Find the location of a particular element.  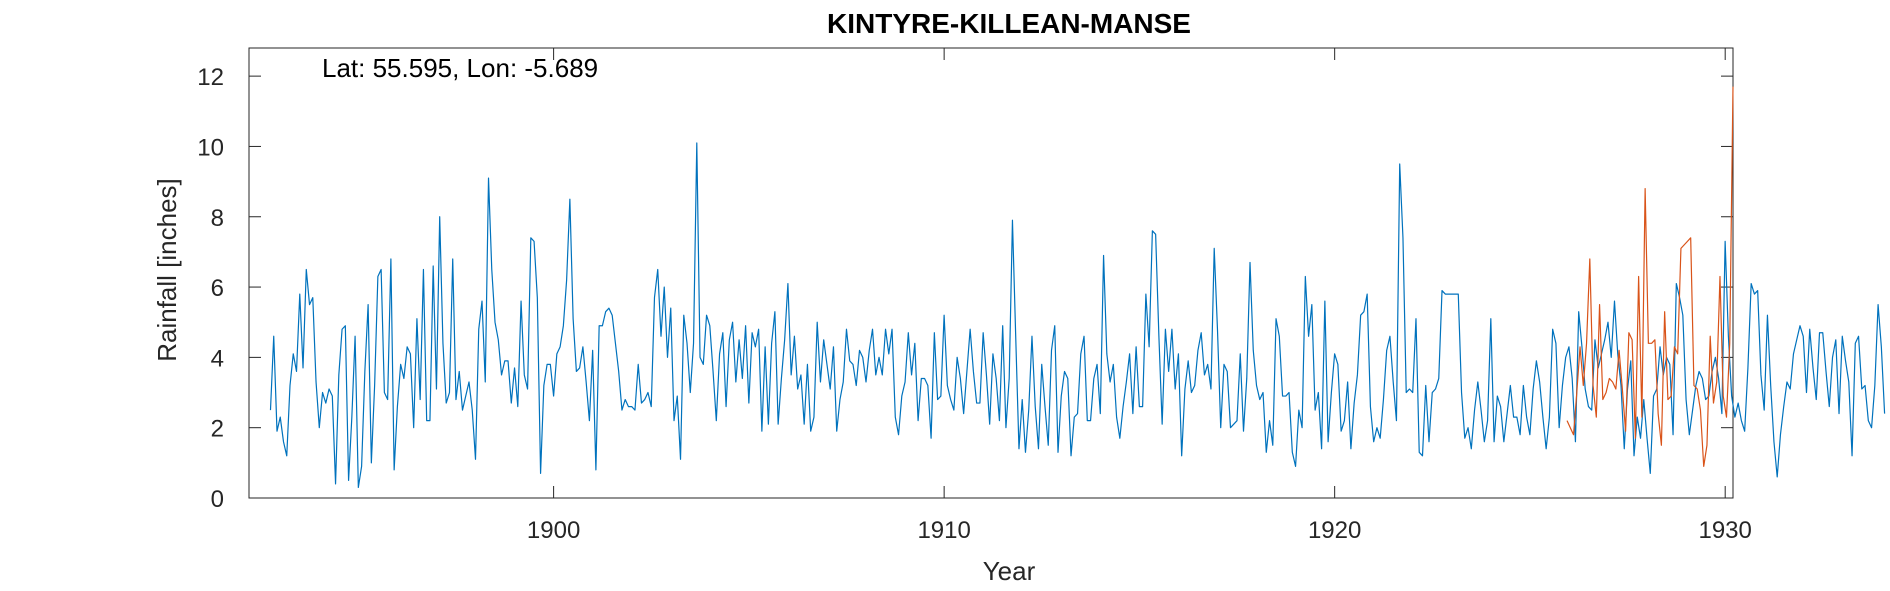

y-tick-label: 12 is located at coordinates (210, 77).